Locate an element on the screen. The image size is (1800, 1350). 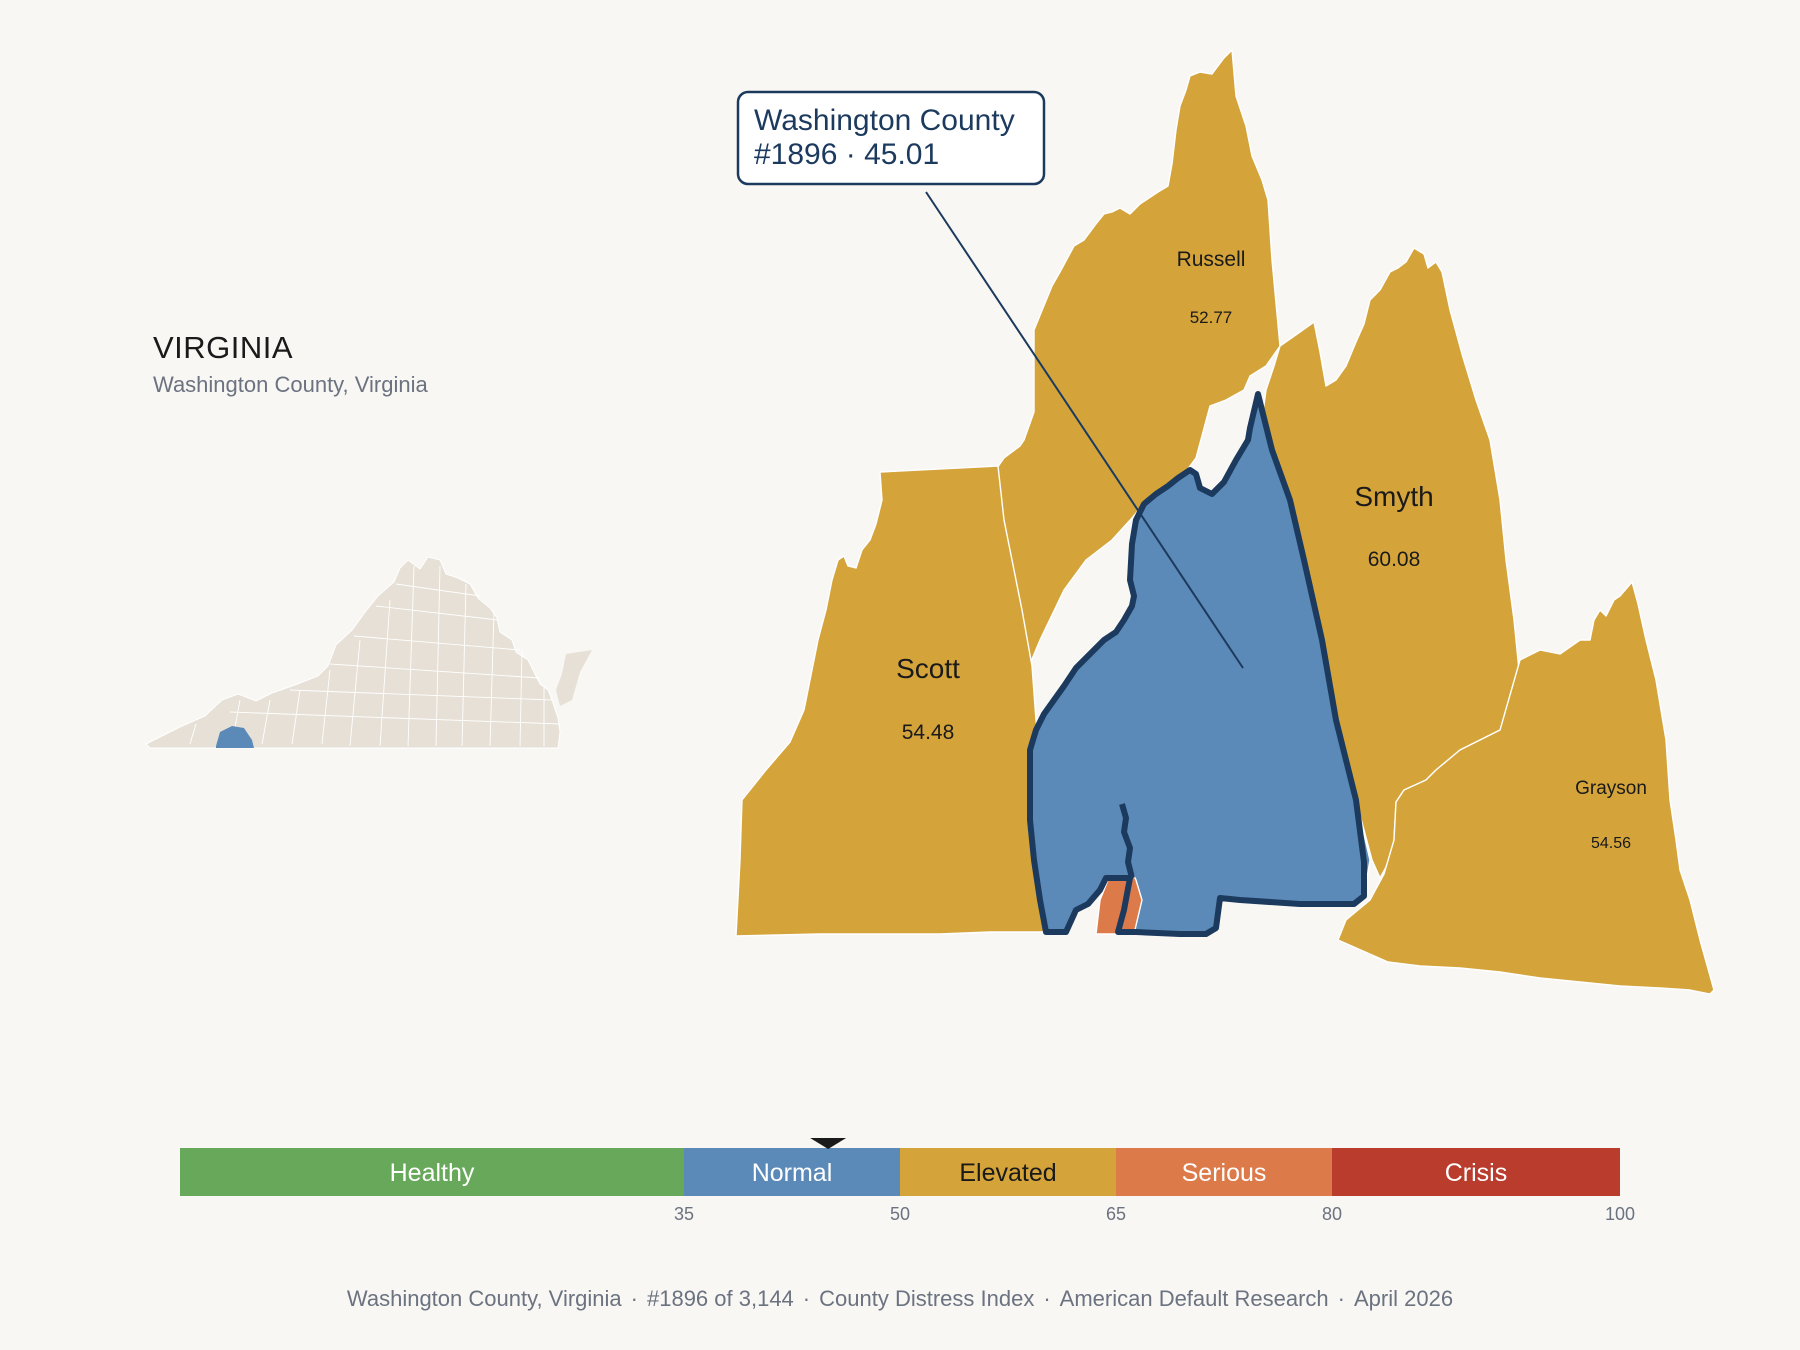
county-russell is located at coordinates (1138, 357).